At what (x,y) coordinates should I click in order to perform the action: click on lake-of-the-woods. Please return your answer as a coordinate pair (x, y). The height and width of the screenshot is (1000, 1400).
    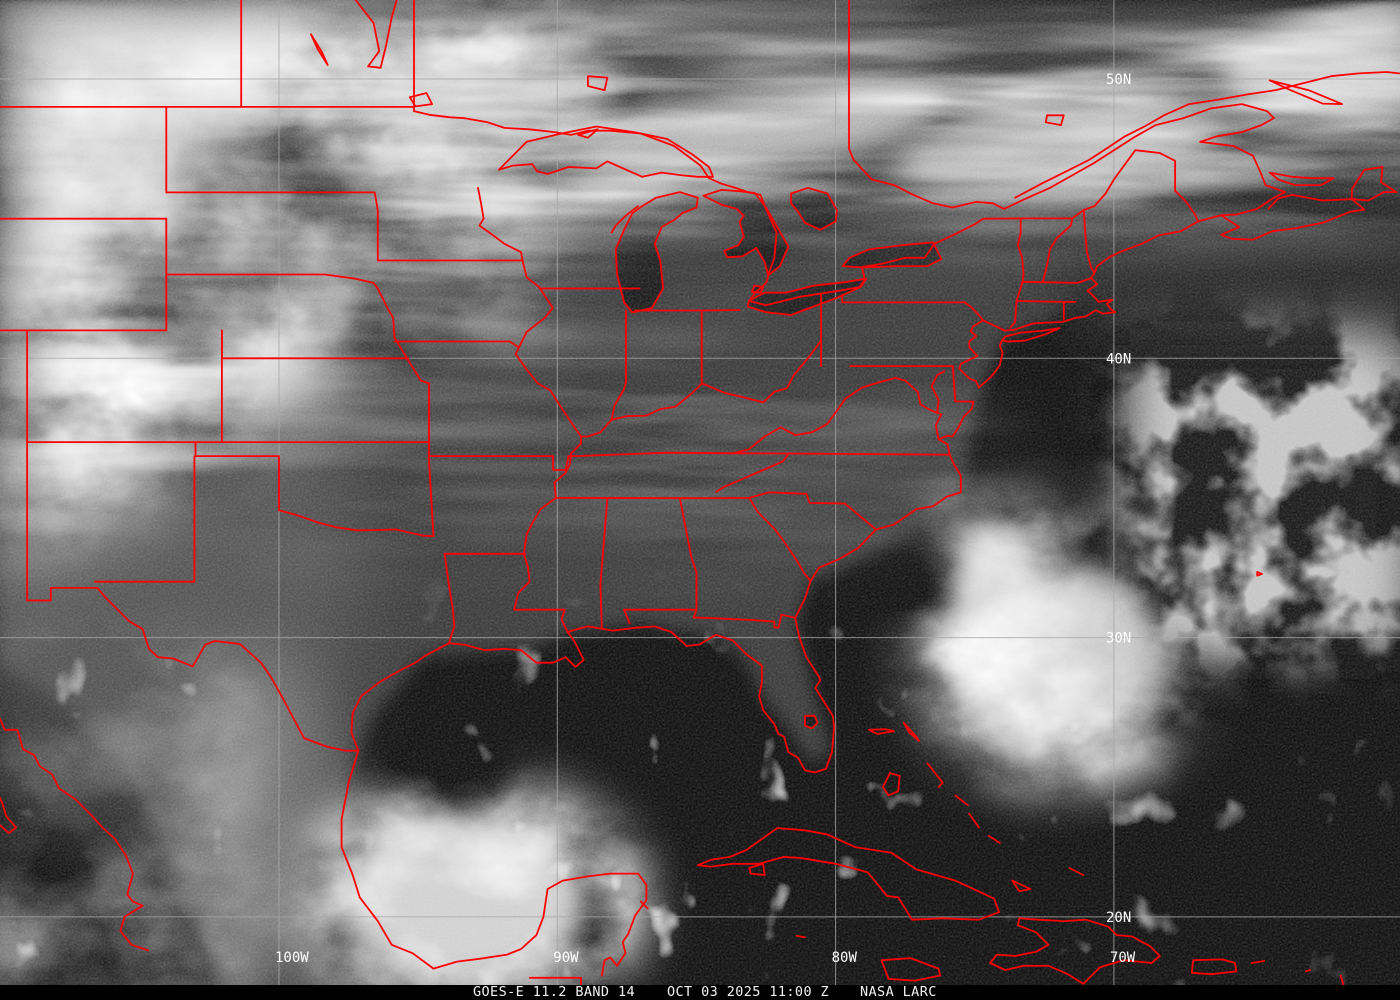
    Looking at the image, I should click on (420, 100).